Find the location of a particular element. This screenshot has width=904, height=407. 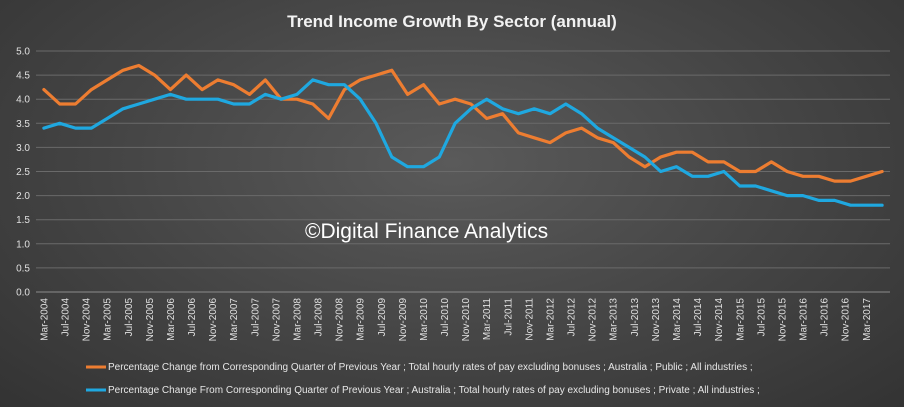

y-tick-label: 1.0 is located at coordinates (23, 244).